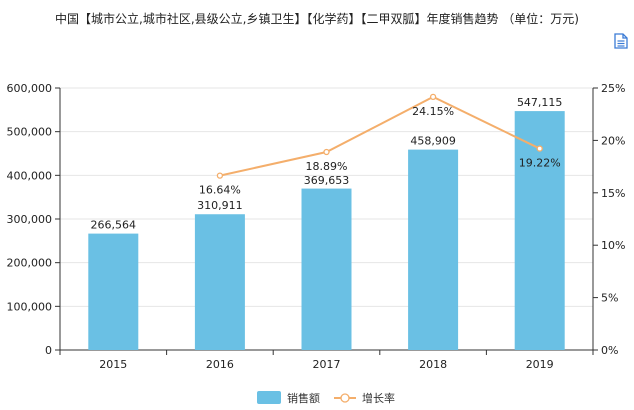 This screenshot has height=410, width=634. Describe the element at coordinates (327, 180) in the screenshot. I see `bar-value-label: 369,653` at that location.